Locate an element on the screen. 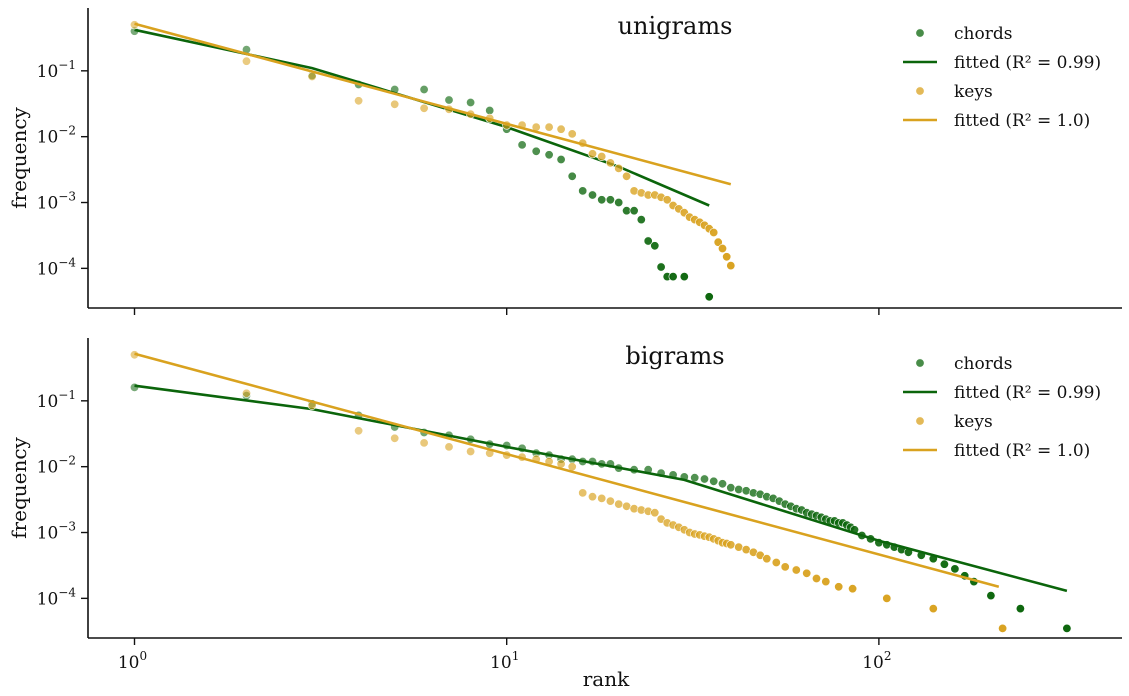  legend-label: fitted (R² = 0.99) is located at coordinates (1027, 393).